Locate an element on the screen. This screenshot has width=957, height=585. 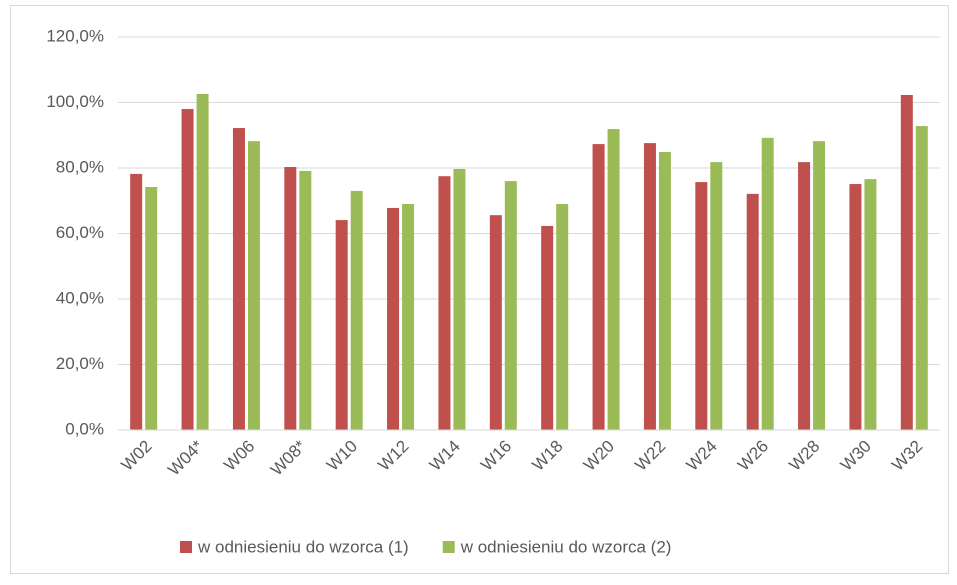
y-tick-label: 0,0% is located at coordinates (84, 428).